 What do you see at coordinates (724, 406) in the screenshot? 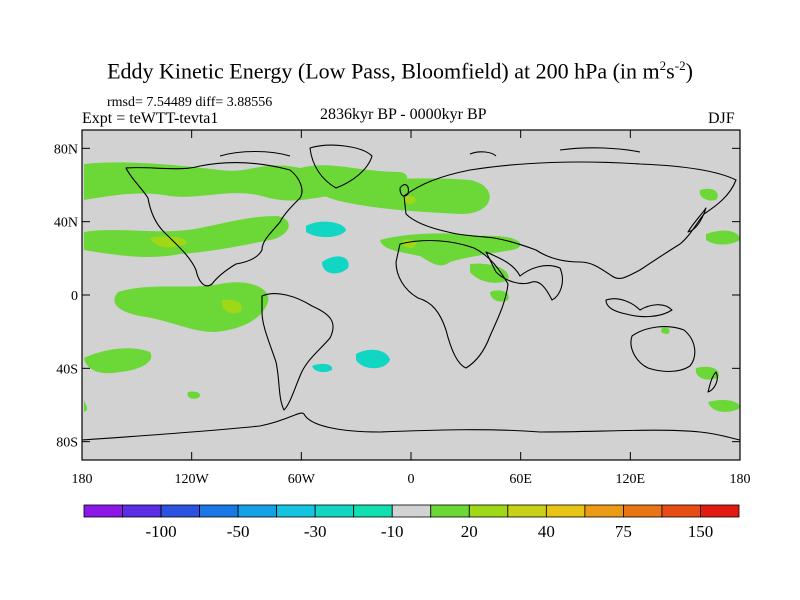
I see `anomaly-southern-ocean-east` at bounding box center [724, 406].